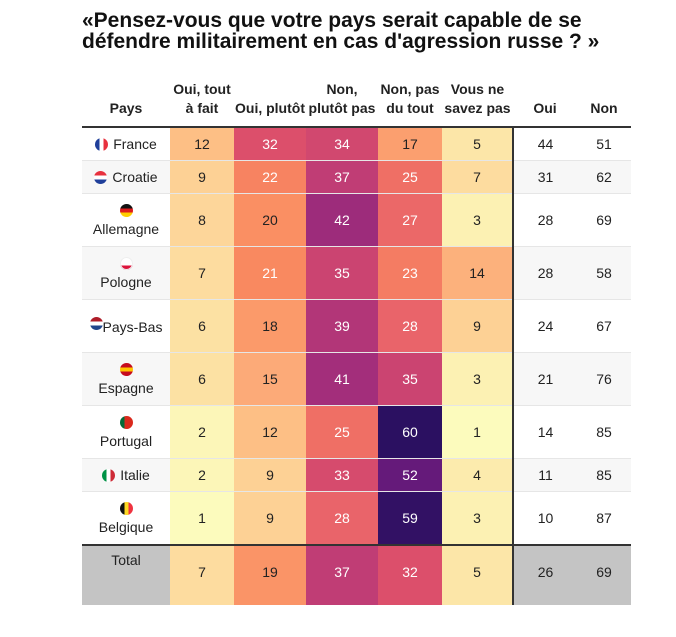 The image size is (676, 637). What do you see at coordinates (604, 273) in the screenshot?
I see `sum-cell-non: 58` at bounding box center [604, 273].